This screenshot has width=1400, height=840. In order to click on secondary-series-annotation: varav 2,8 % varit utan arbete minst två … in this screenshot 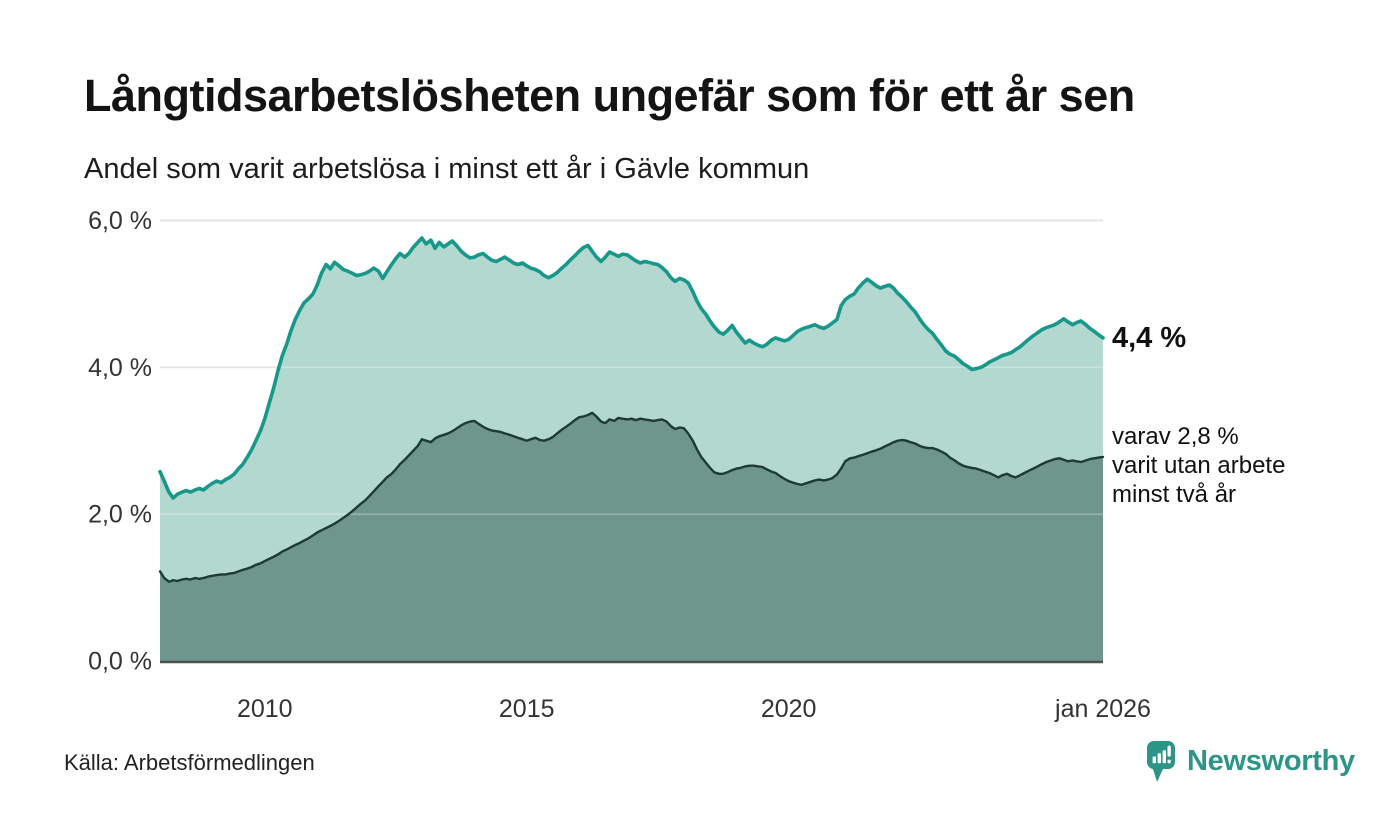, I will do `click(1198, 465)`.